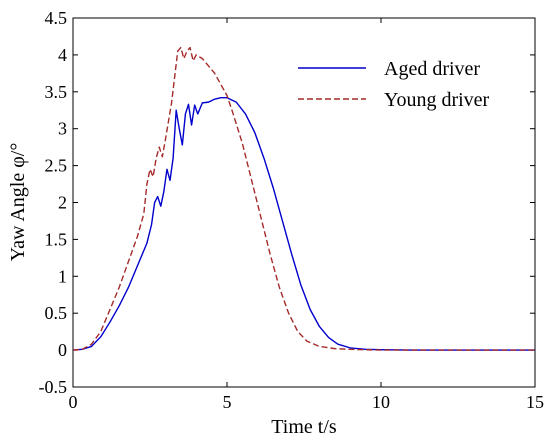  Describe the element at coordinates (62, 276) in the screenshot. I see `y-tick-label: 1` at that location.